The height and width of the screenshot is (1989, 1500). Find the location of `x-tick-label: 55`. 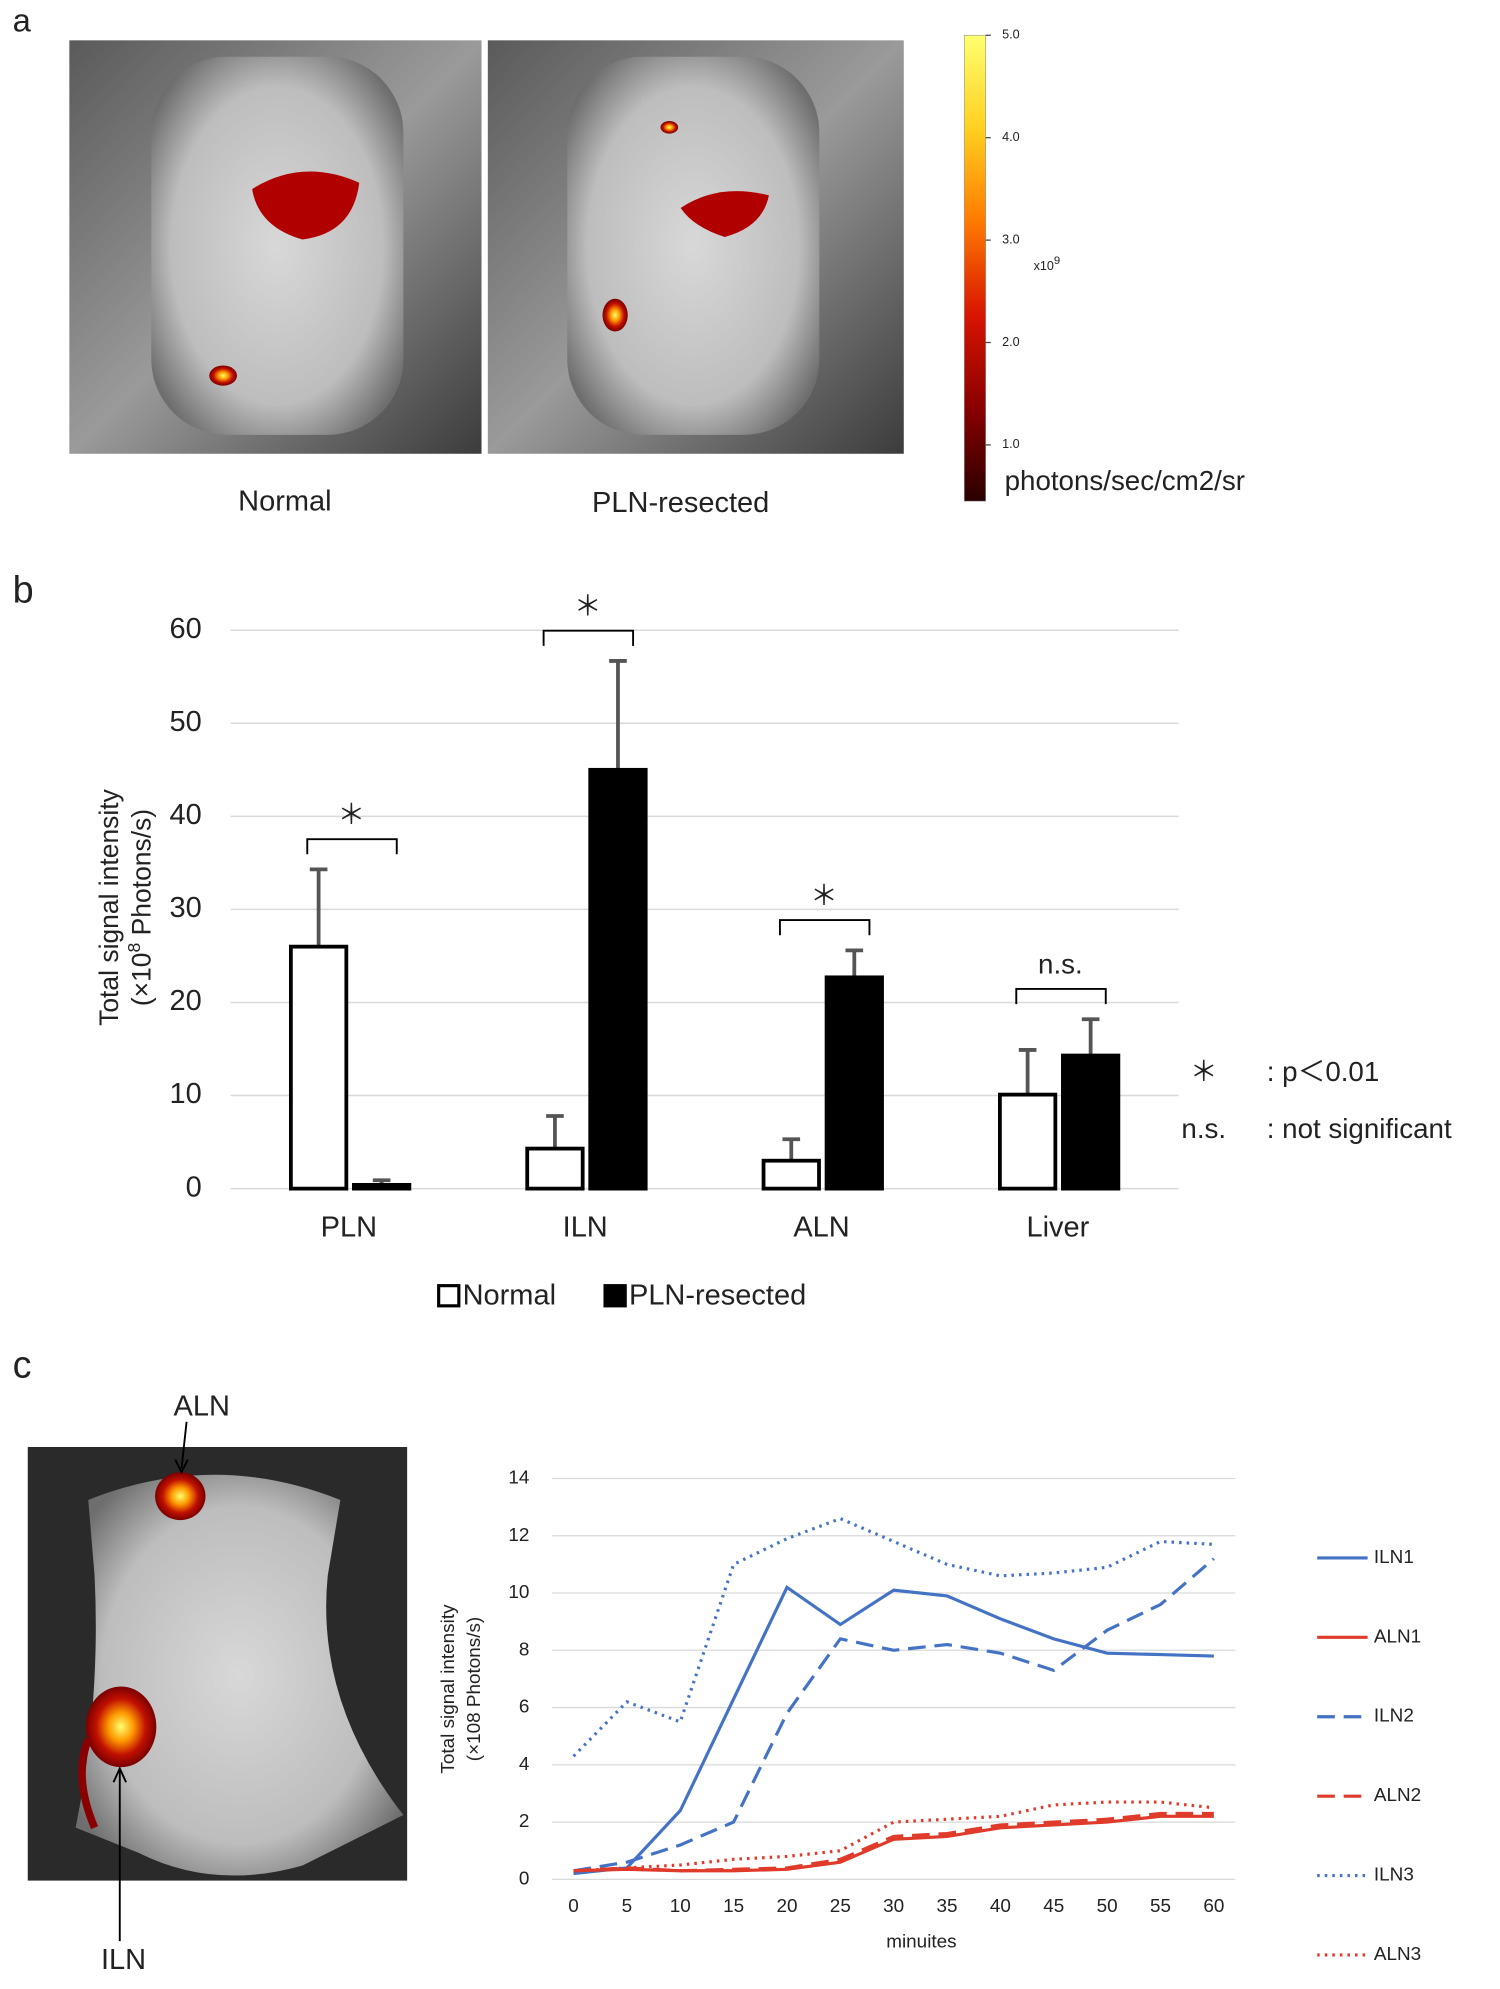

x-tick-label: 55 is located at coordinates (1160, 1906).